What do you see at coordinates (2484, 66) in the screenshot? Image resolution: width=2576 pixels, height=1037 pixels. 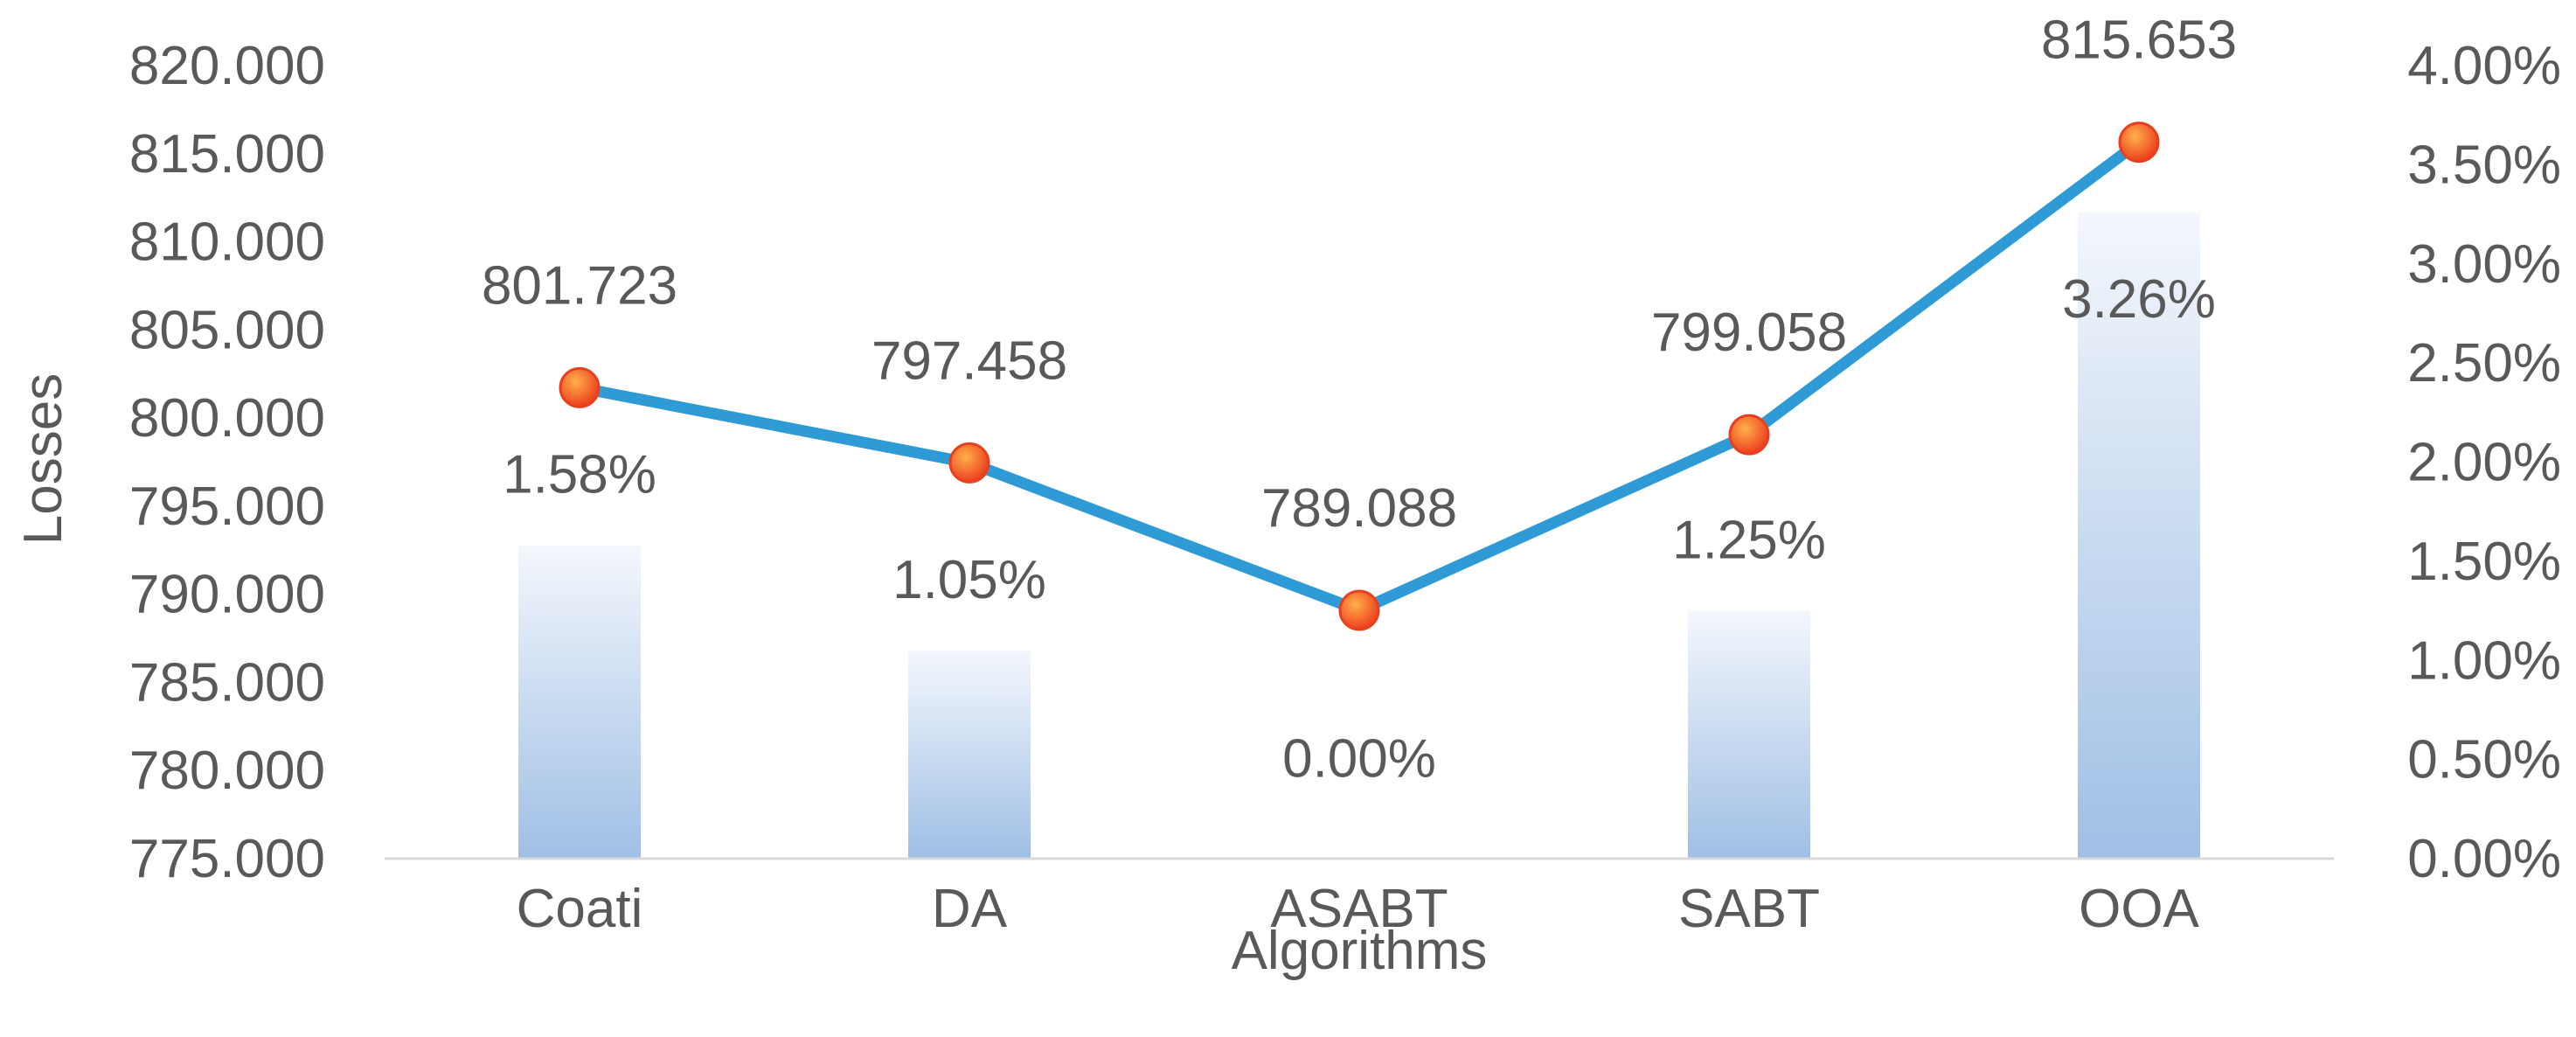 I see `right-tick-label: 4.00%` at bounding box center [2484, 66].